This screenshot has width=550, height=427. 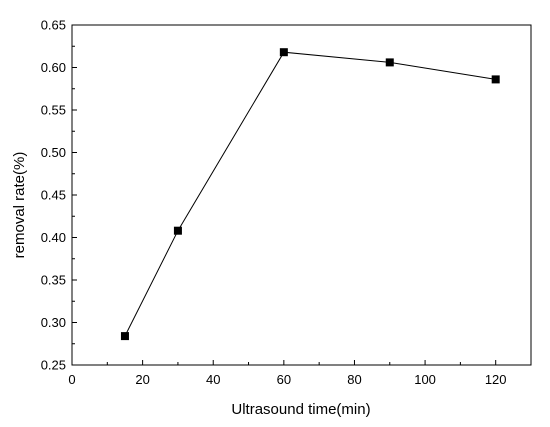 What do you see at coordinates (71, 379) in the screenshot?
I see `x-tick-label: 0` at bounding box center [71, 379].